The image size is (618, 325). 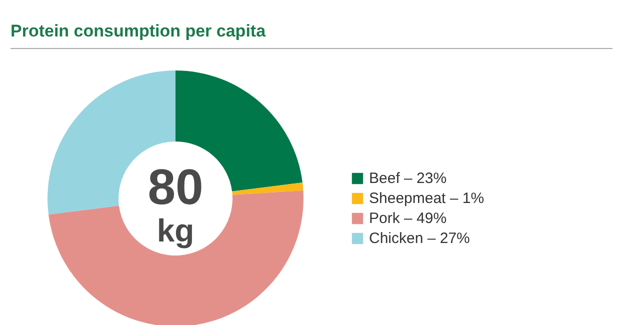 What do you see at coordinates (426, 198) in the screenshot?
I see `legend-label: Sheepmeat – 1%` at bounding box center [426, 198].